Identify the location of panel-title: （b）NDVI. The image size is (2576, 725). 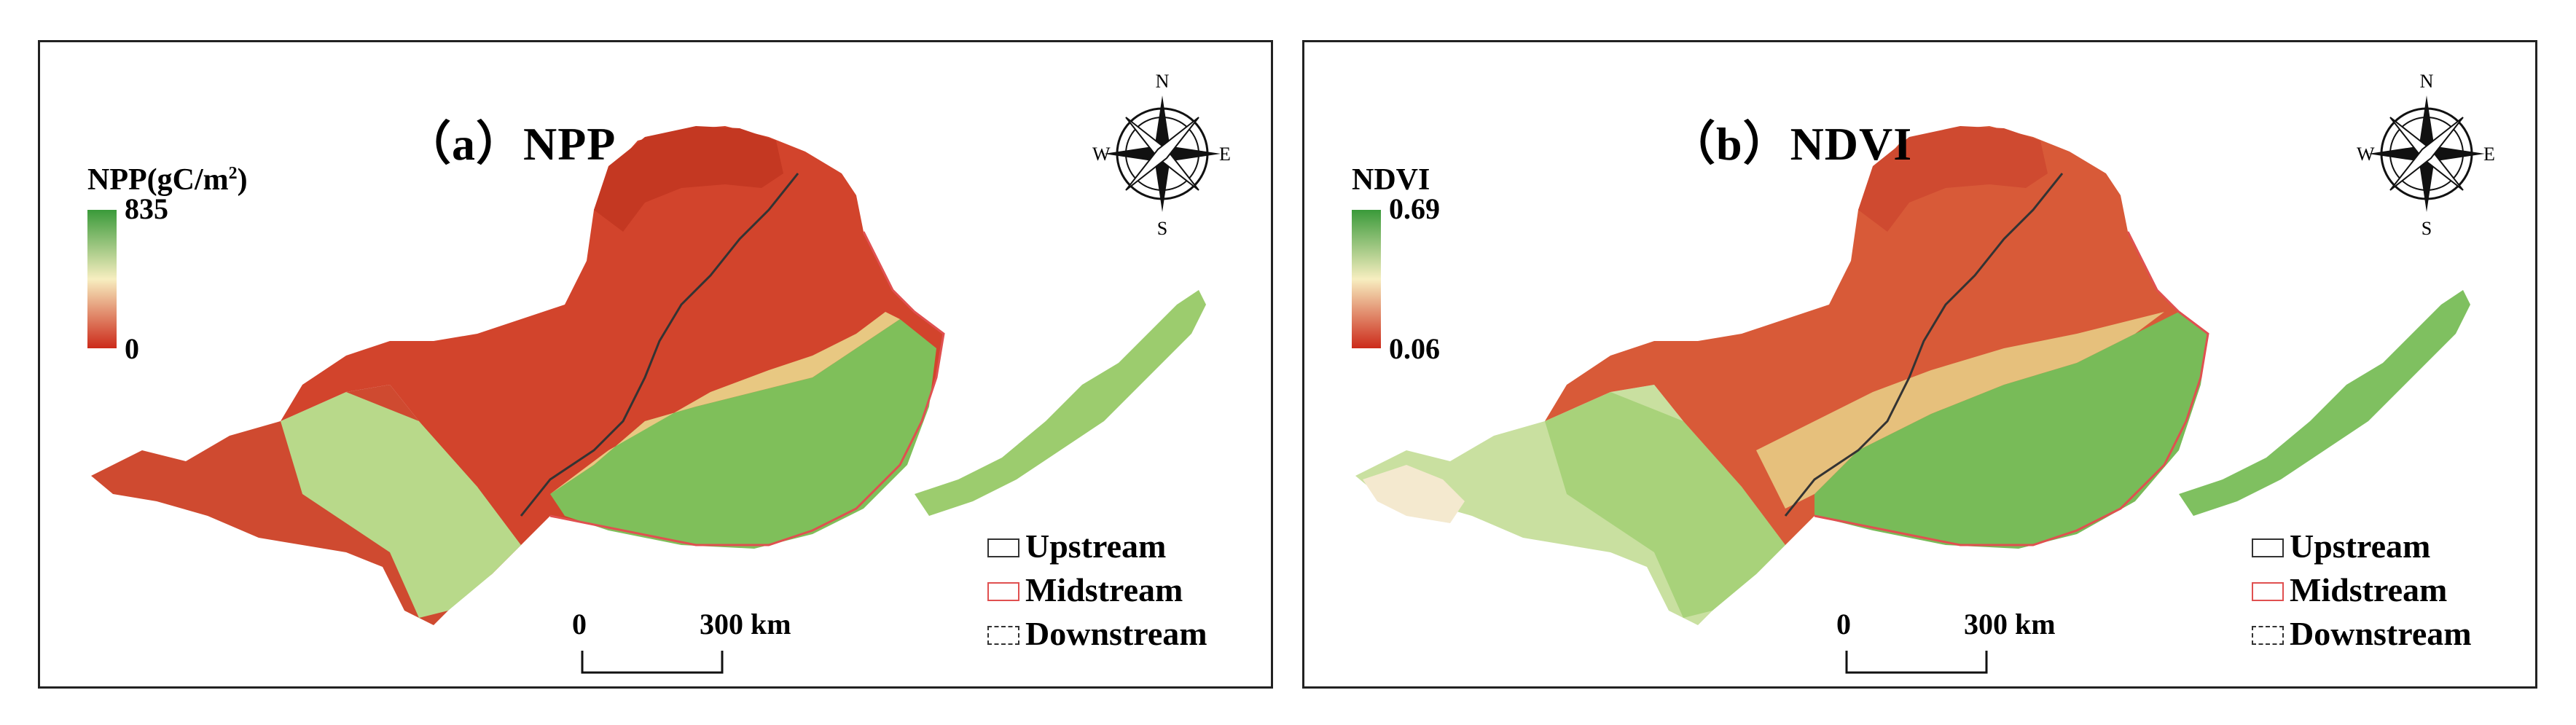
(1791, 144).